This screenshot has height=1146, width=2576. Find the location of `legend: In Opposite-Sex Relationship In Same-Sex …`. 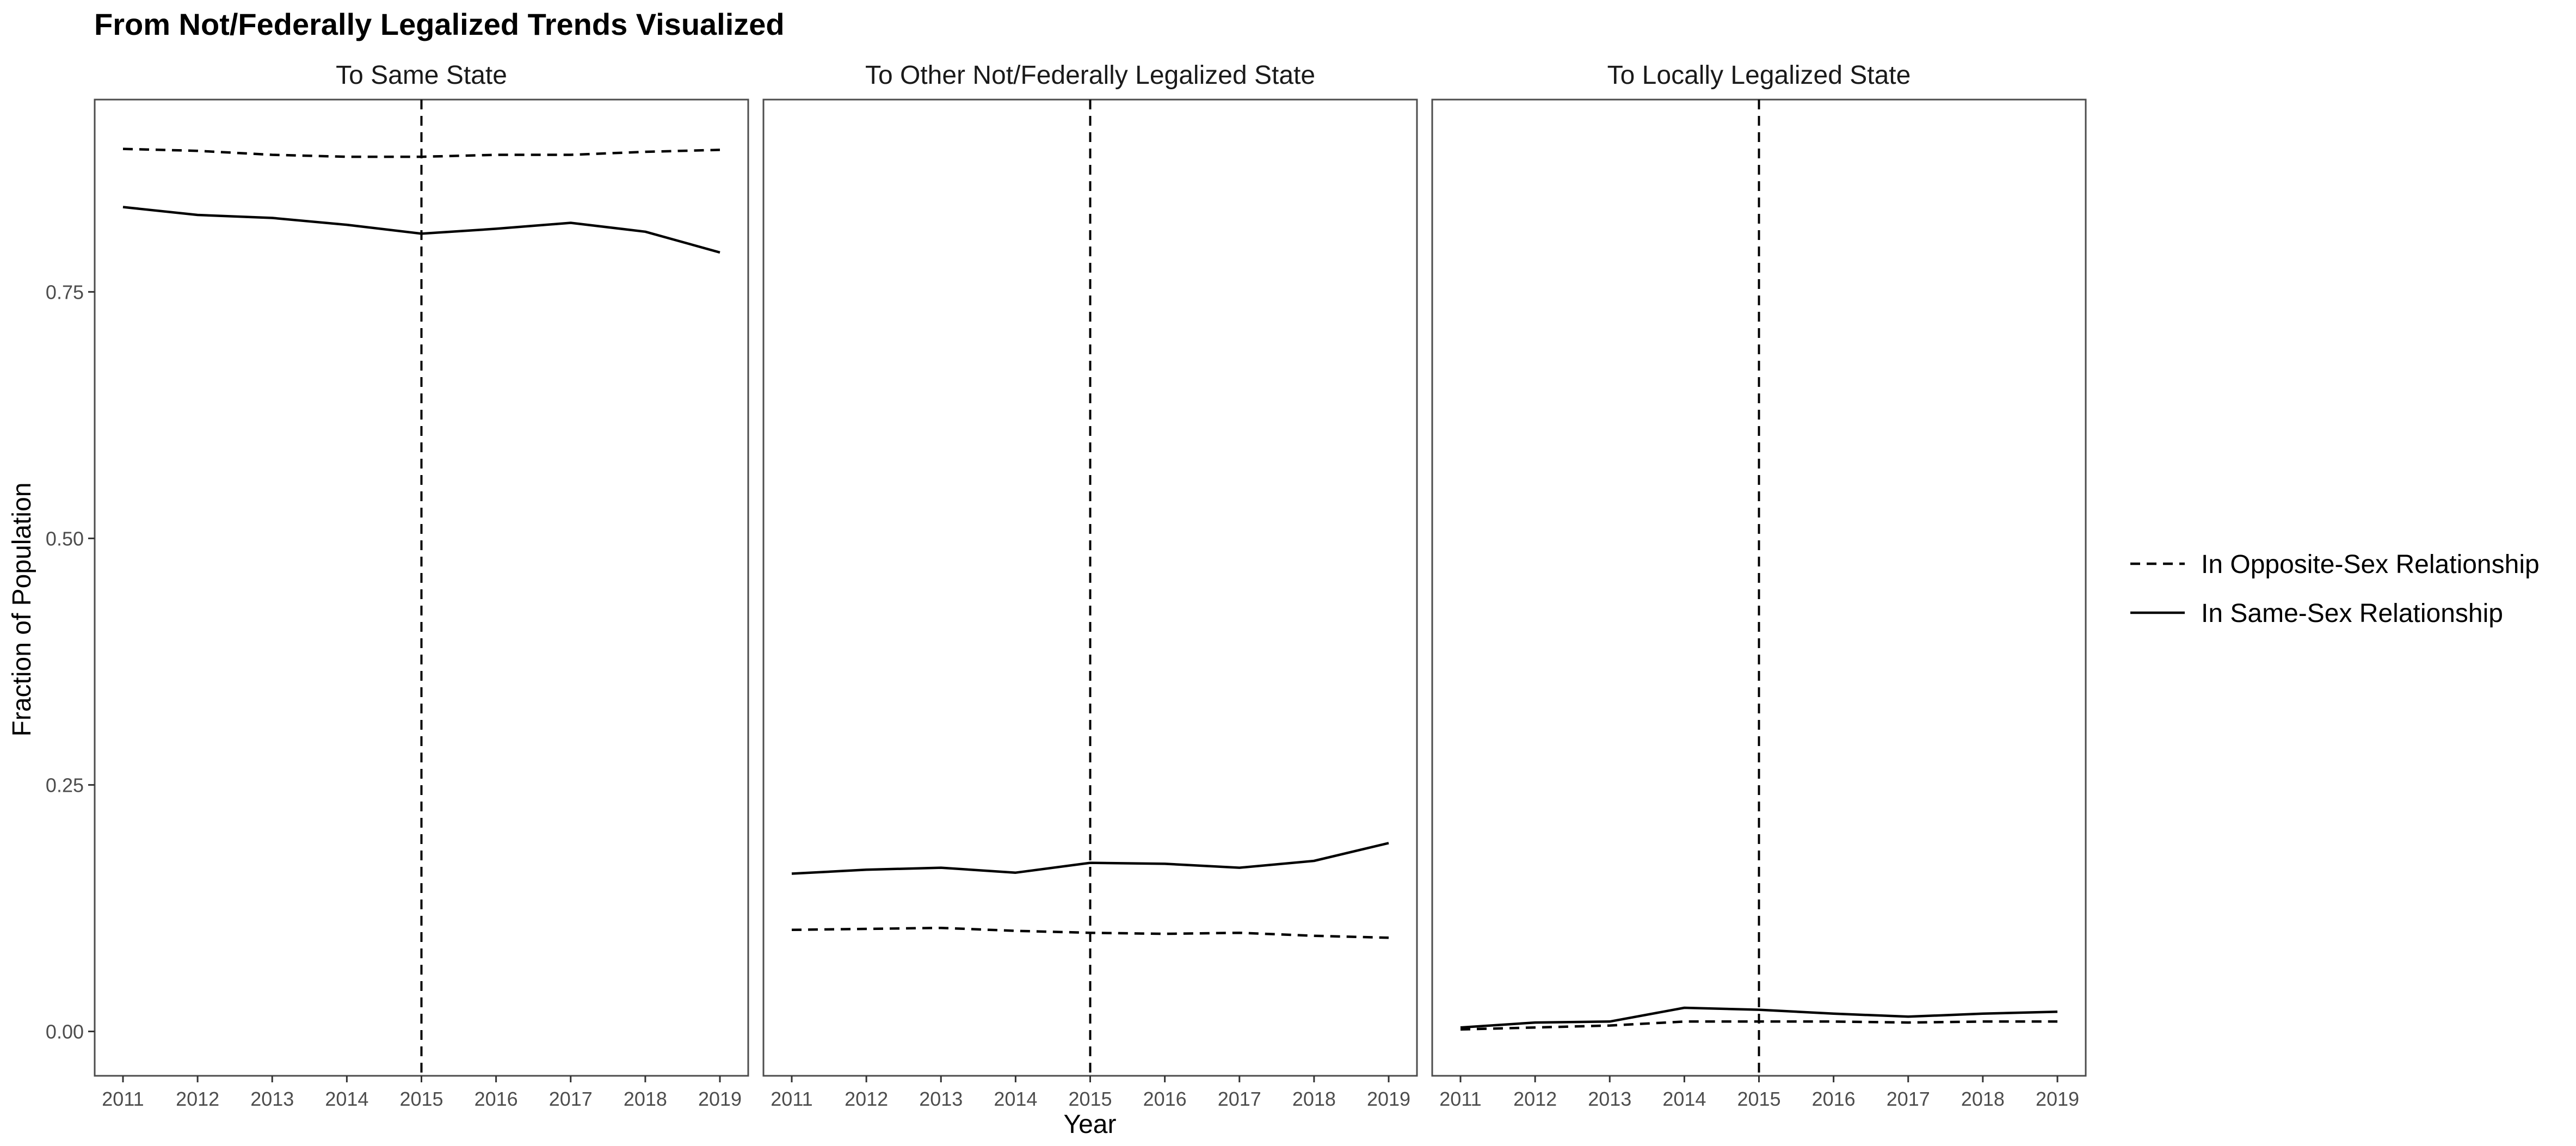

legend: In Opposite-Sex Relationship In Same-Sex … is located at coordinates (2335, 589).